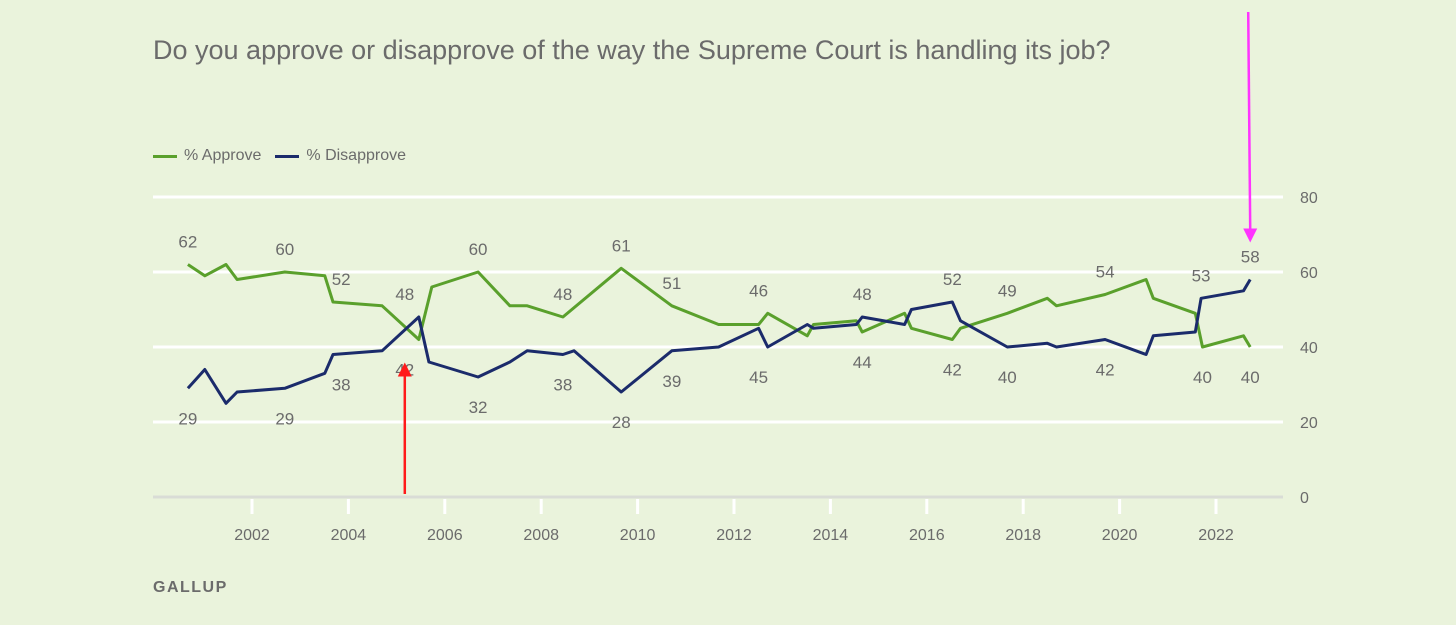 Image resolution: width=1456 pixels, height=625 pixels. I want to click on legend-swatch-approve, so click(165, 156).